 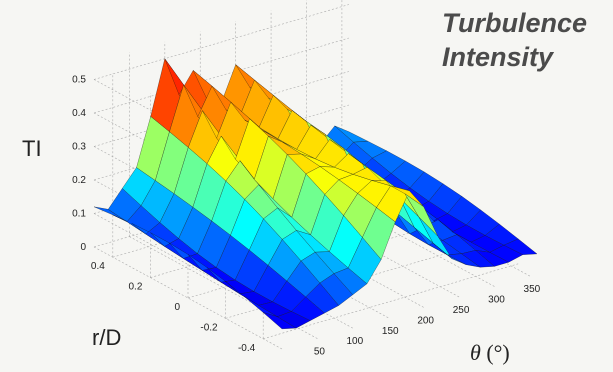 What do you see at coordinates (79, 180) in the screenshot?
I see `z-tick-label: 0.2` at bounding box center [79, 180].